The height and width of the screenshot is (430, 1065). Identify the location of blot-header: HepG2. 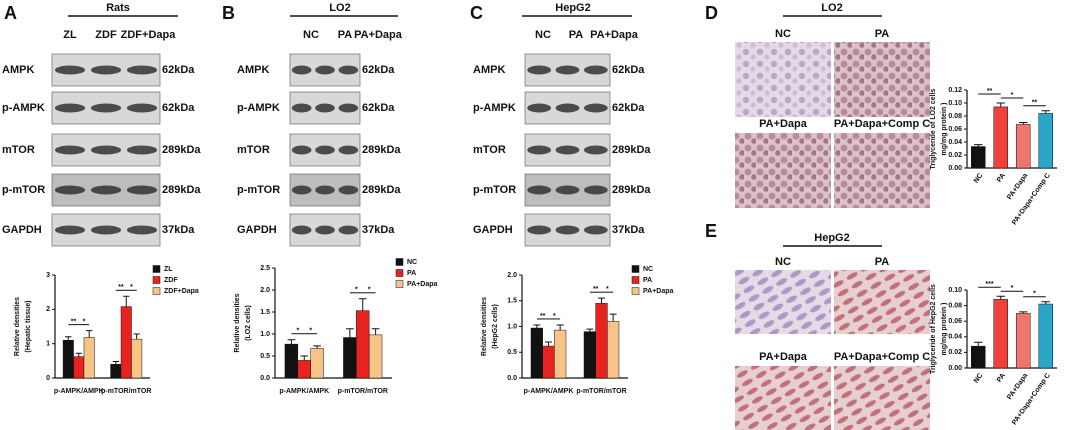
(572, 8).